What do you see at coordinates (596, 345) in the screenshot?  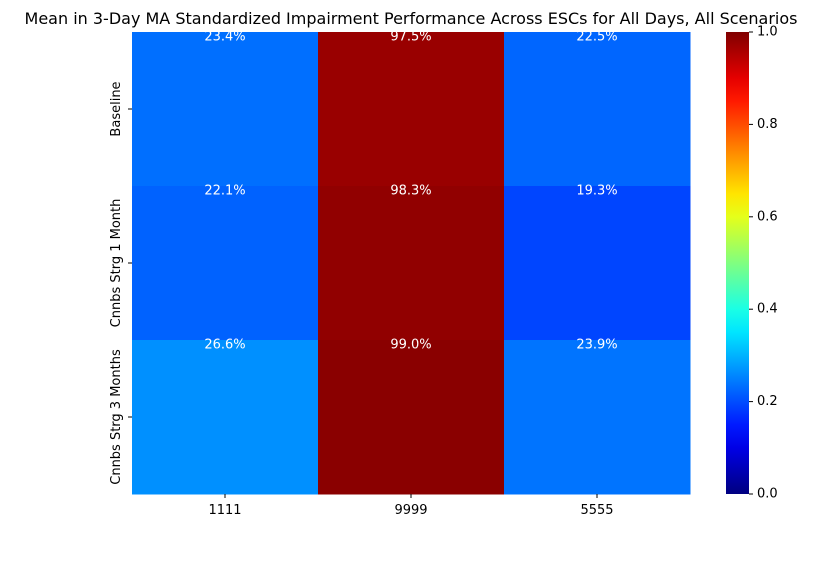 I see `cell-value-label: 23.9%` at bounding box center [596, 345].